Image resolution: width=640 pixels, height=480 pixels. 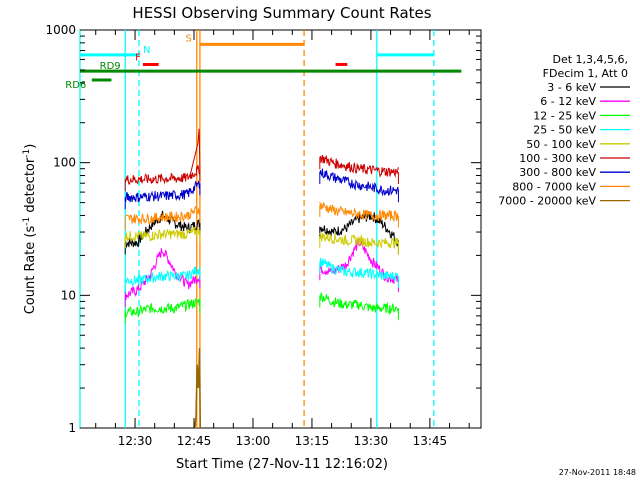 I want to click on x-tick-label: 13:15, so click(x=312, y=441).